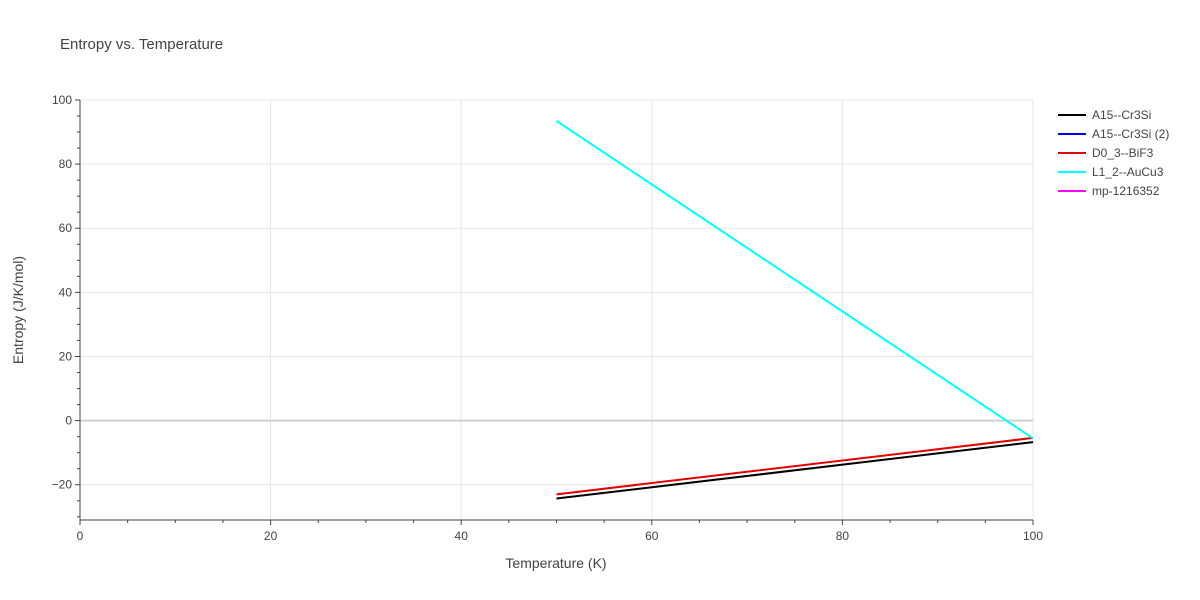  Describe the element at coordinates (66, 356) in the screenshot. I see `y-tick-label: 20` at that location.